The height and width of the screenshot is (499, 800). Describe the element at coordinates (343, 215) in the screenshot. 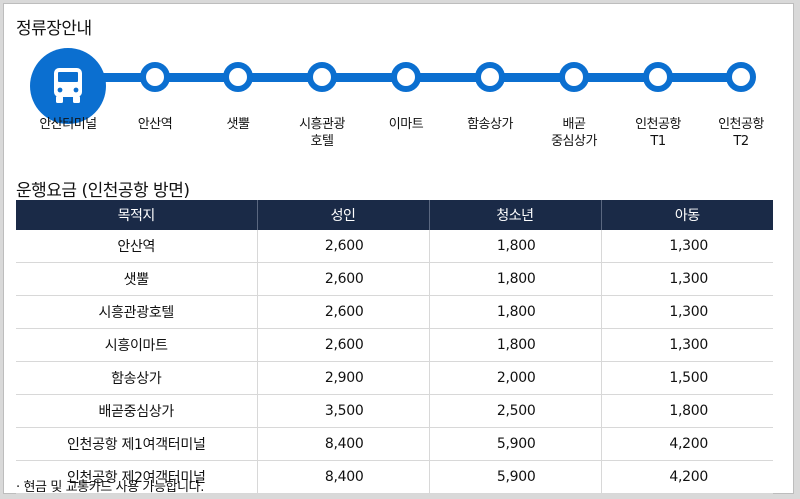

I see `header-adult: 성인` at that location.